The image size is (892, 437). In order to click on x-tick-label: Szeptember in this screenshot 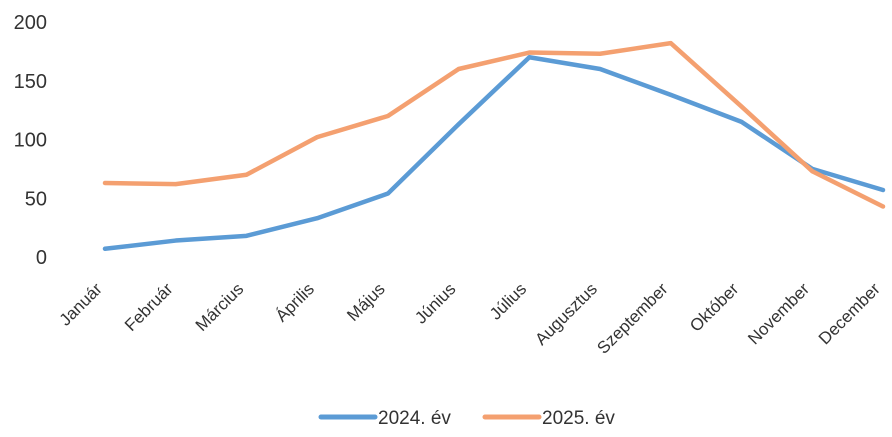, I will do `click(632, 318)`.